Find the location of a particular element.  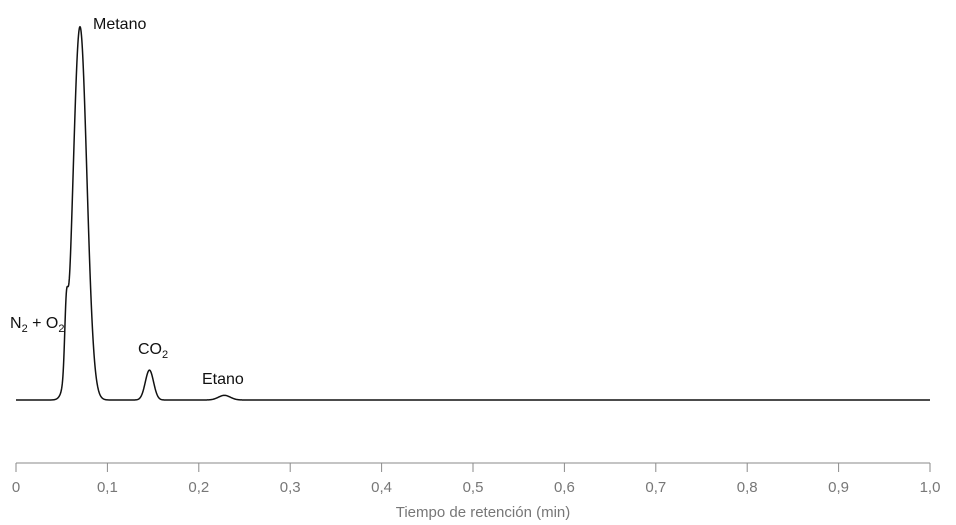

x-tick-label: 0 is located at coordinates (16, 487).